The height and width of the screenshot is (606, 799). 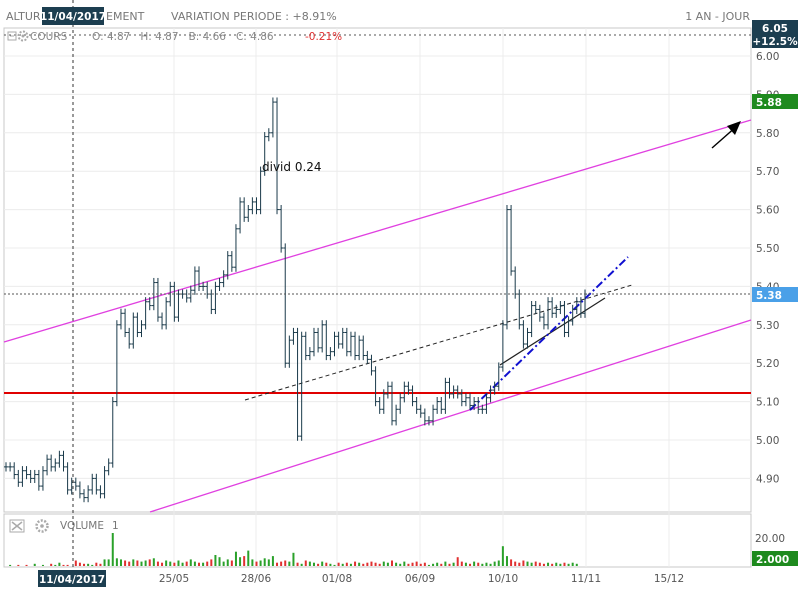 I want to click on y-tick-label: 5.20, so click(x=767, y=364).